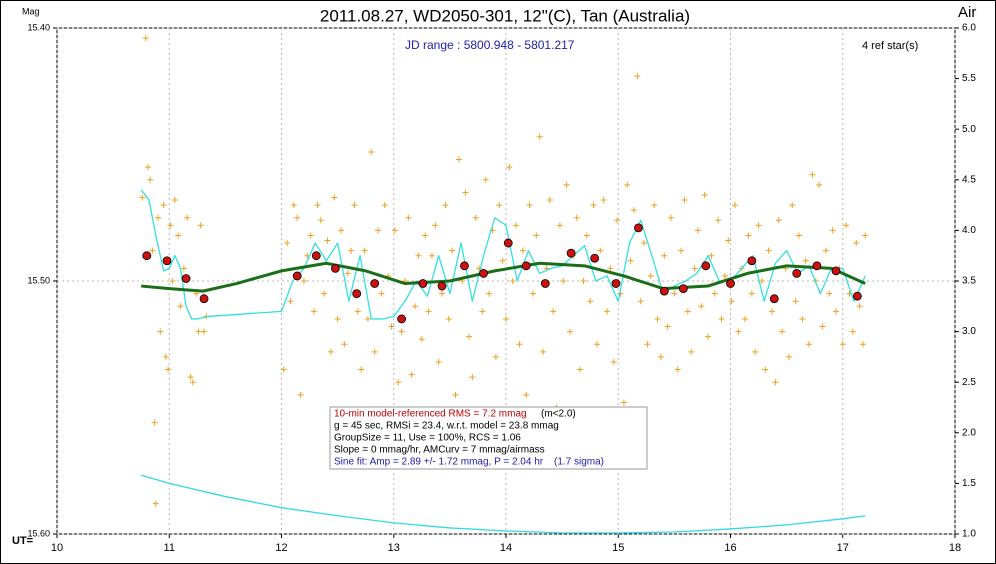 This screenshot has width=996, height=564. I want to click on y2-tick-label: 5.5, so click(969, 78).